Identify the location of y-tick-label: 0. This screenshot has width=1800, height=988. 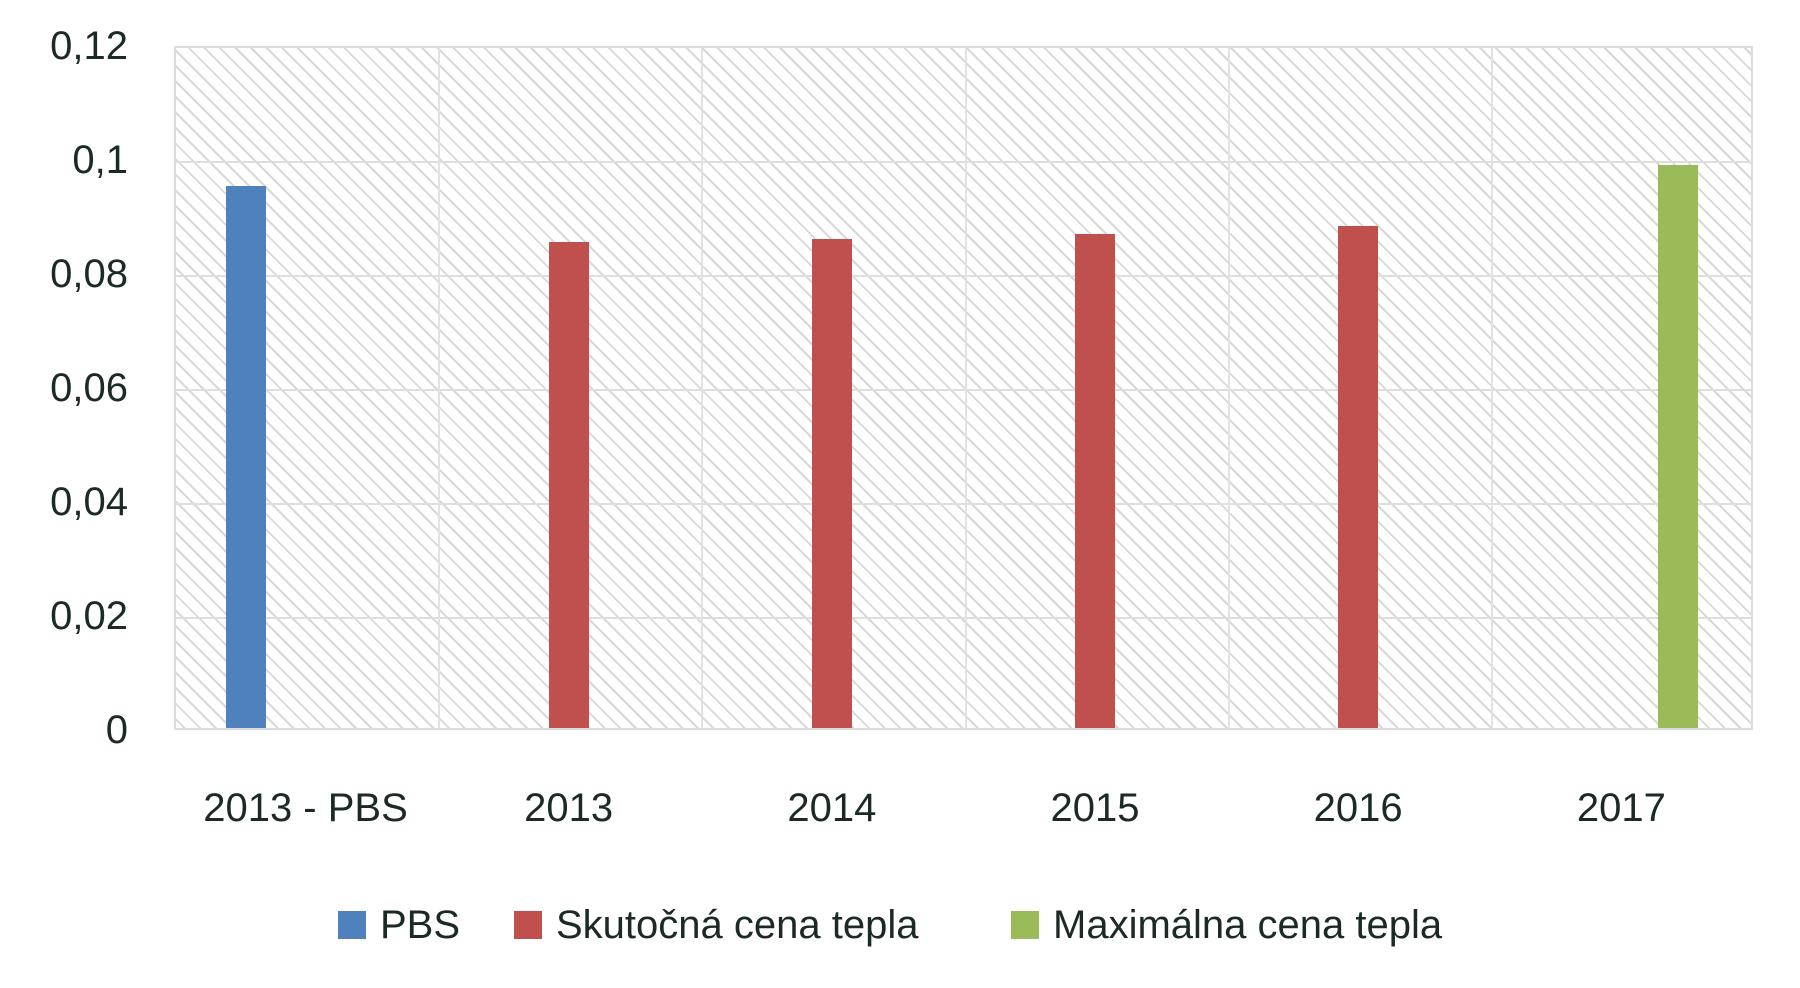
(116, 730).